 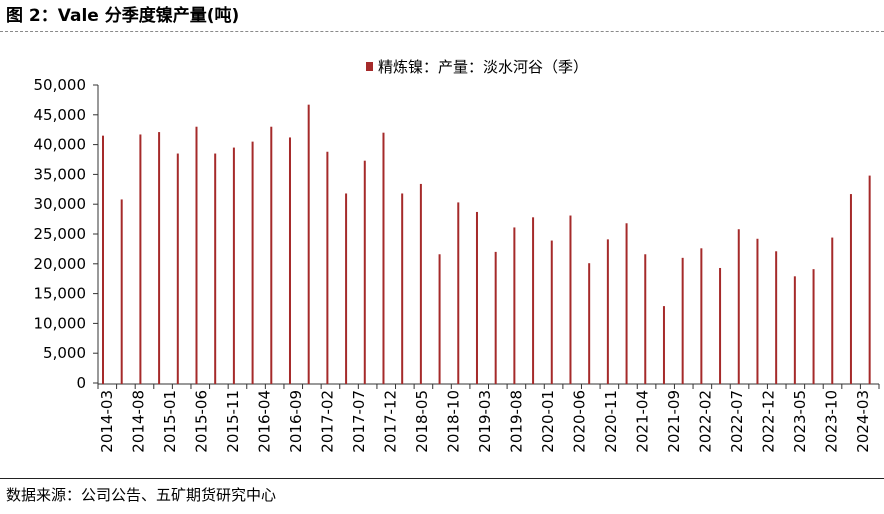 I want to click on x-tick-label: 2024-03, so click(x=863, y=421).